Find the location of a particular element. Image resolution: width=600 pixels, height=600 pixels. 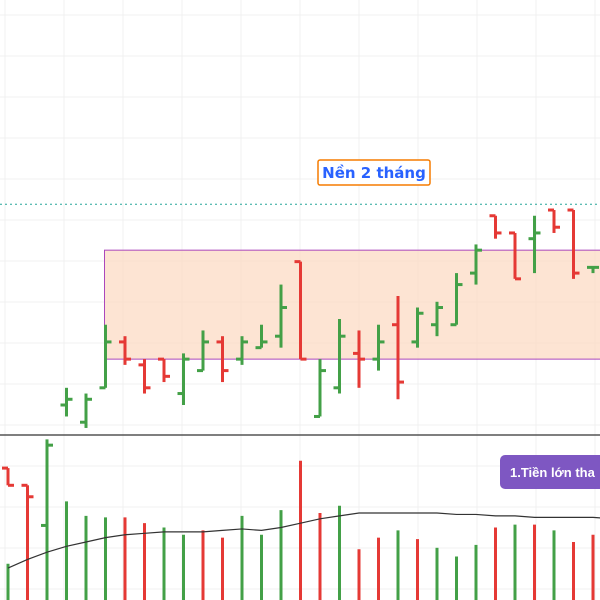

indicator-badge-box is located at coordinates (550, 472).